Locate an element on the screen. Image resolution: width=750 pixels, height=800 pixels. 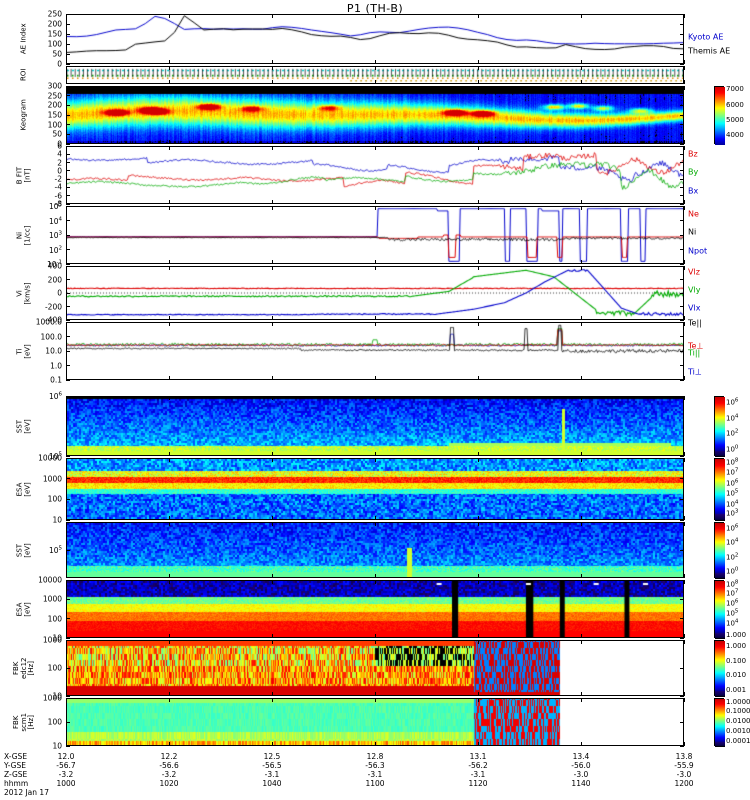
ytick-fbk-scm1: 100 is located at coordinates (54, 722).